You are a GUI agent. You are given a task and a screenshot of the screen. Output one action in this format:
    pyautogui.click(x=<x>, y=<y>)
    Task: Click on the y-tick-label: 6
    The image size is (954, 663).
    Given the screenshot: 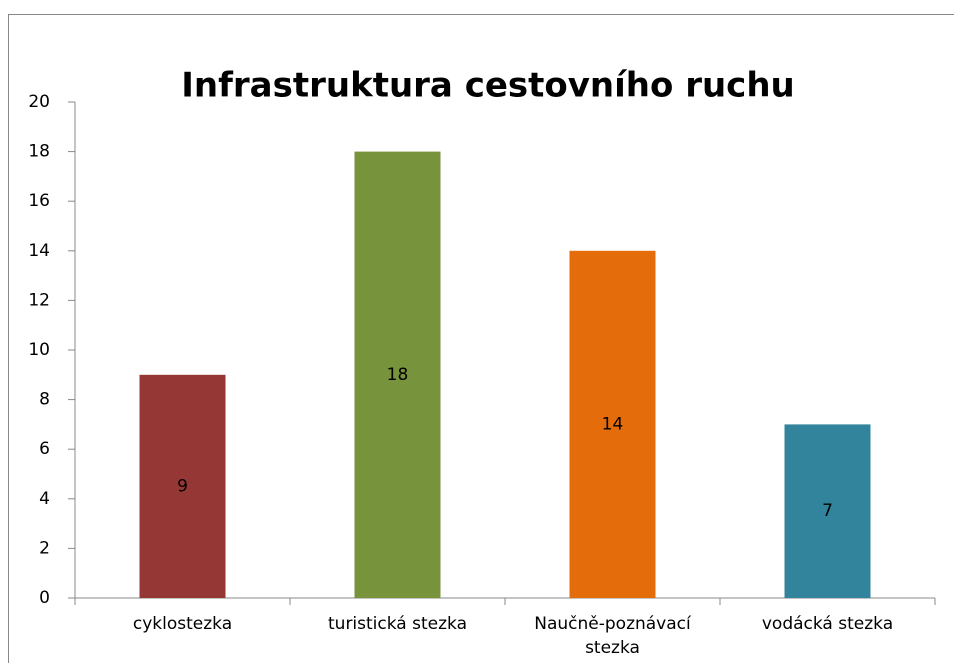 What is the action you would take?
    pyautogui.click(x=44, y=449)
    